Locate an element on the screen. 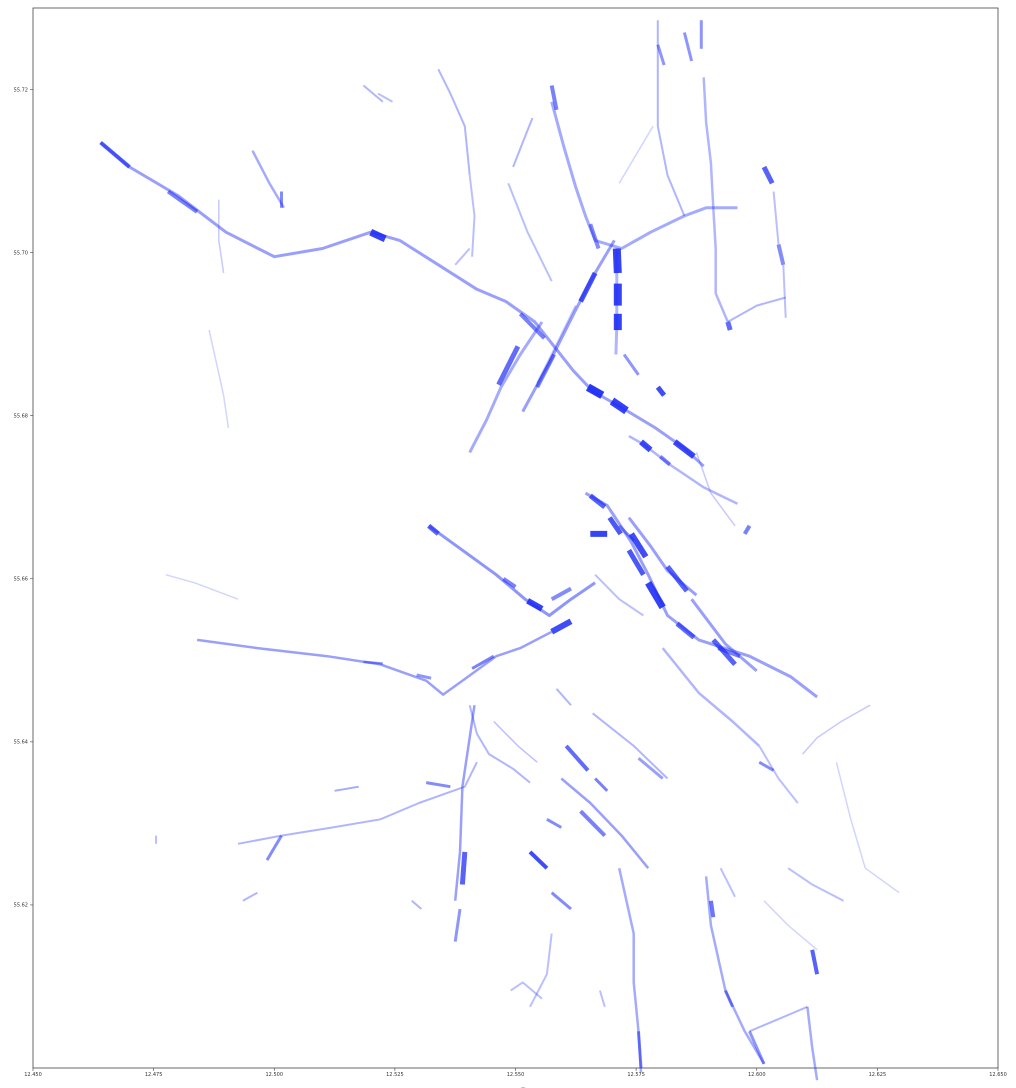 This screenshot has width=1016, height=1088. y-tick-label-0: 55.62 is located at coordinates (21, 906).